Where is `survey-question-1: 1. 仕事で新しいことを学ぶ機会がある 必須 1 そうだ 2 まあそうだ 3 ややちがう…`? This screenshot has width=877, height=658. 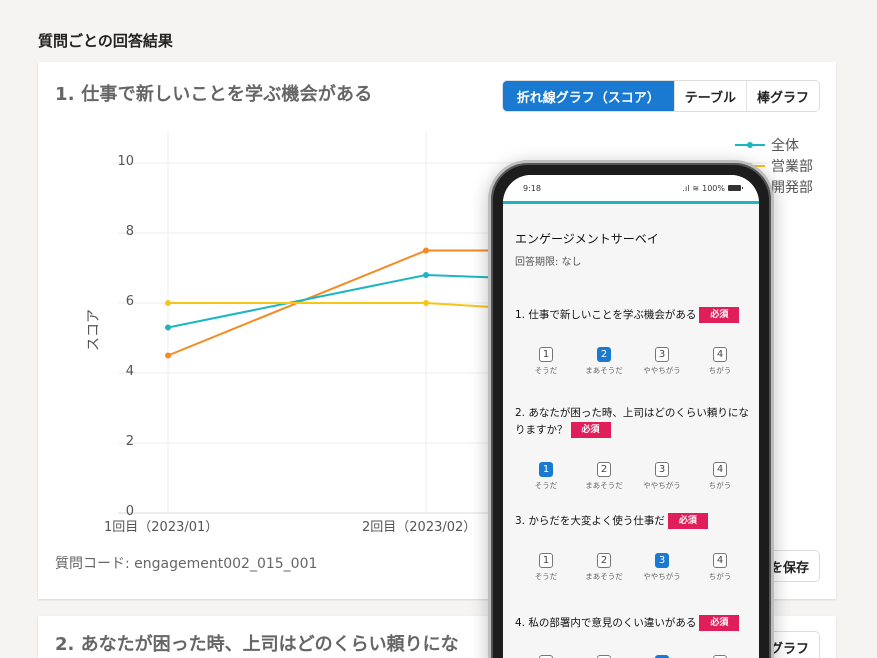 survey-question-1: 1. 仕事で新しいことを学ぶ機会がある 必須 1 そうだ 2 まあそうだ 3 ややちがう… is located at coordinates (632, 341).